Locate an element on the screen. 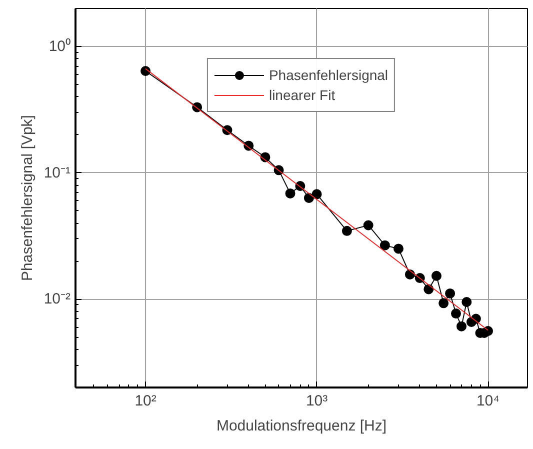 This screenshot has width=533, height=449. y-axis-title: Phasenfehlersignal [Vpk] is located at coordinates (27, 198).